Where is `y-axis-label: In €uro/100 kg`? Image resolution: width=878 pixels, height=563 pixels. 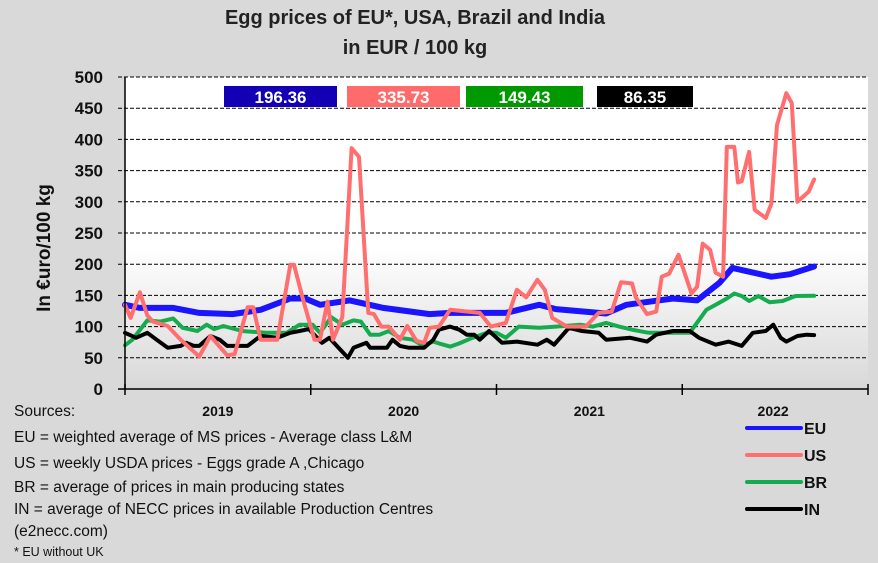
y-axis-label: In €uro/100 kg is located at coordinates (44, 248).